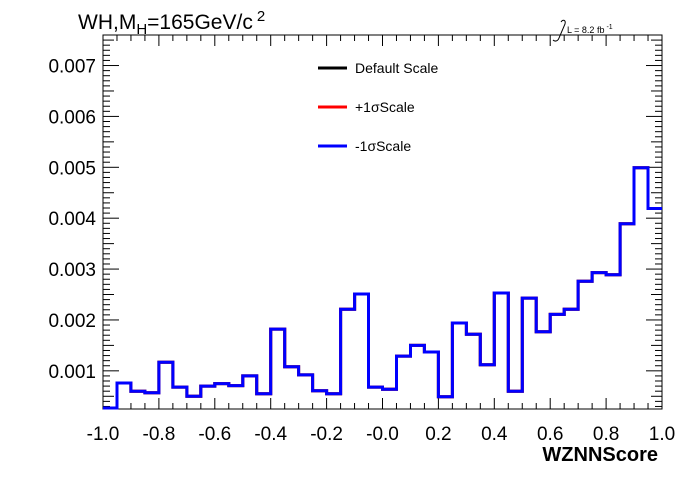  What do you see at coordinates (72, 117) in the screenshot?
I see `y-tick-label: 0.006` at bounding box center [72, 117].